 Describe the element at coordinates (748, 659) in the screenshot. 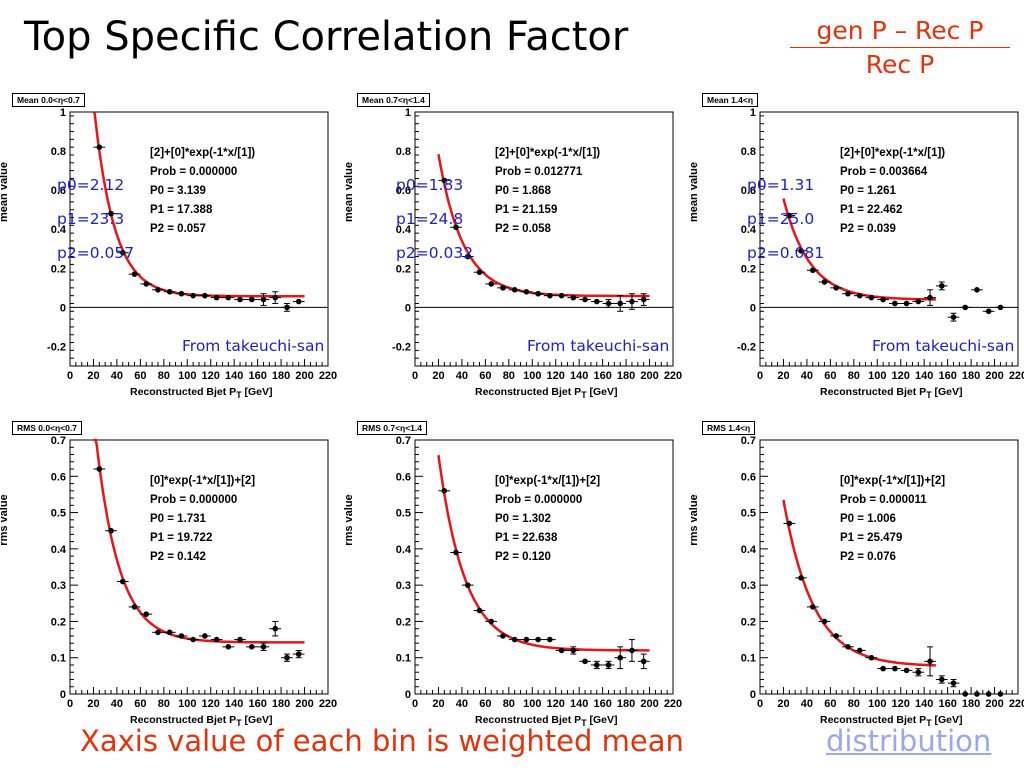

I see `y-tick-label: 0.1` at that location.